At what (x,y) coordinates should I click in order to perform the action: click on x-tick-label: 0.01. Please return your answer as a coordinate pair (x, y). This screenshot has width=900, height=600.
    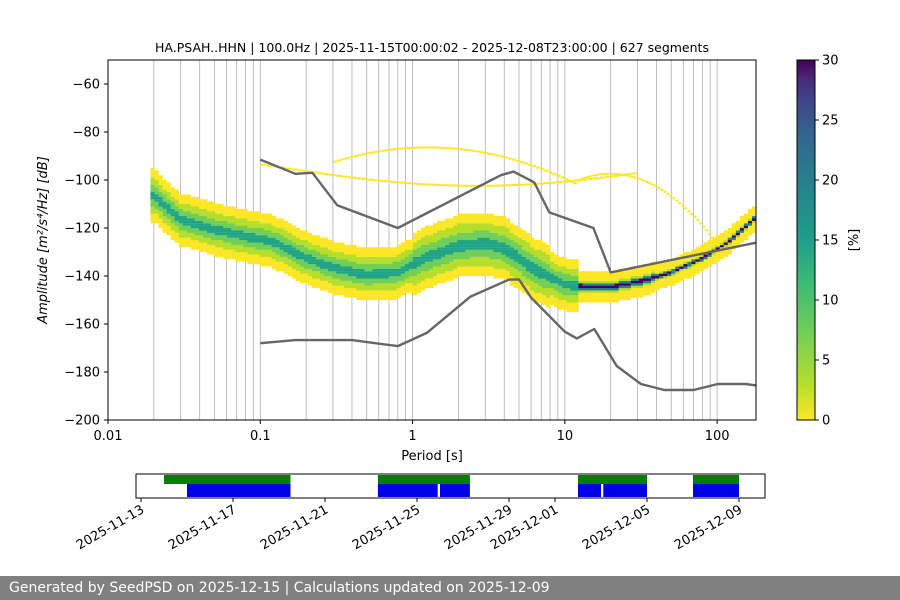
    Looking at the image, I should click on (108, 436).